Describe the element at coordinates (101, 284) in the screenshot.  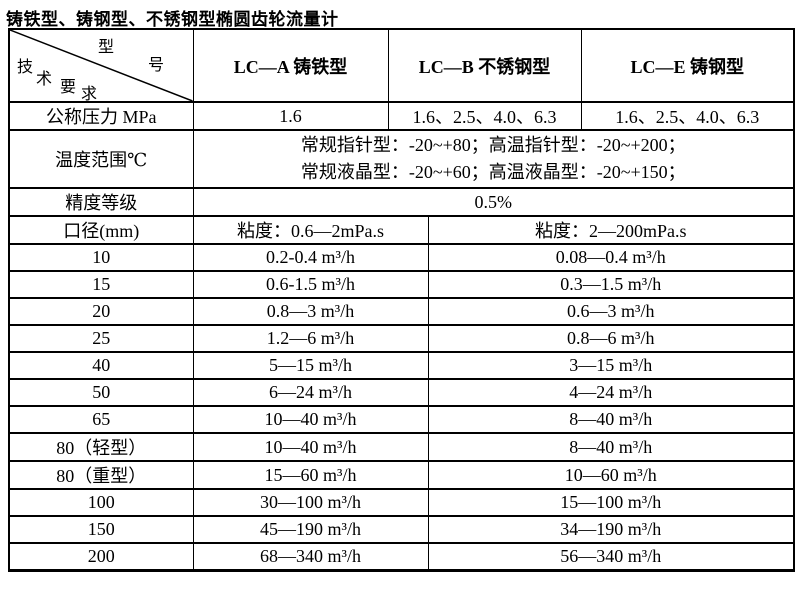
I see `flow-dn: 15` at that location.